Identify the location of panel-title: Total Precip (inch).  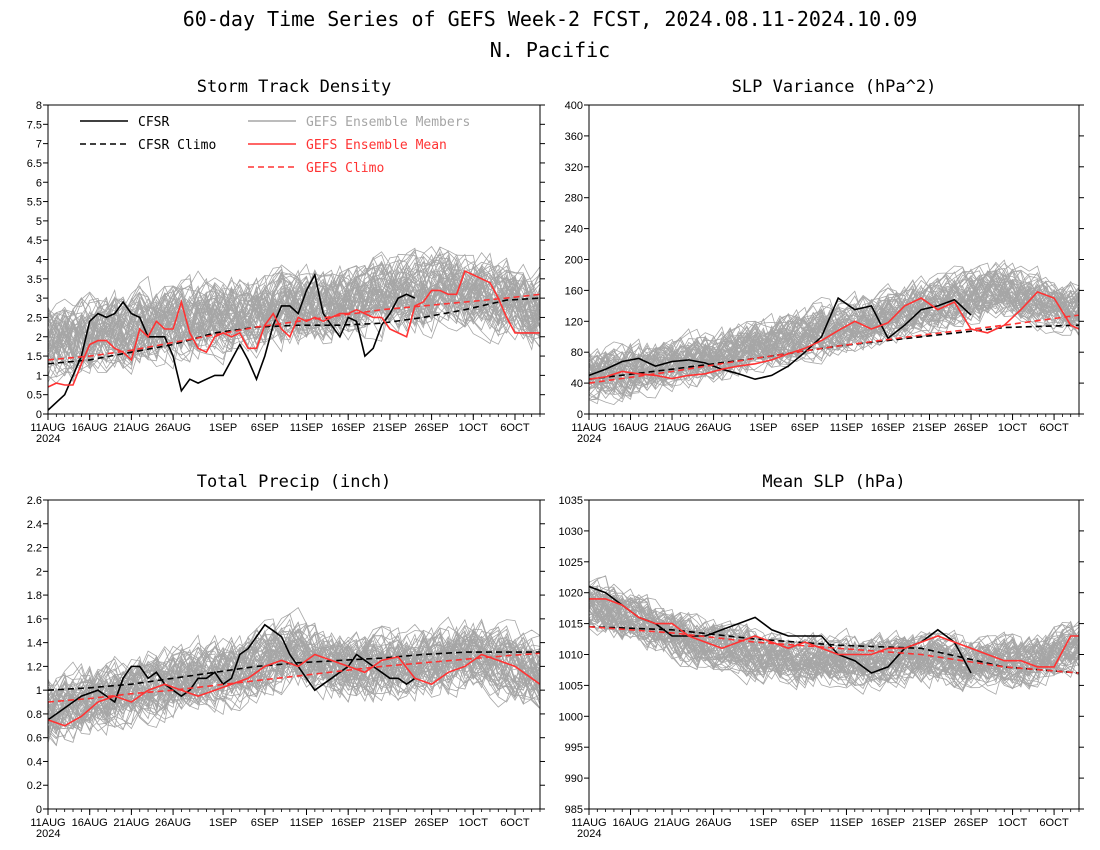
(294, 482).